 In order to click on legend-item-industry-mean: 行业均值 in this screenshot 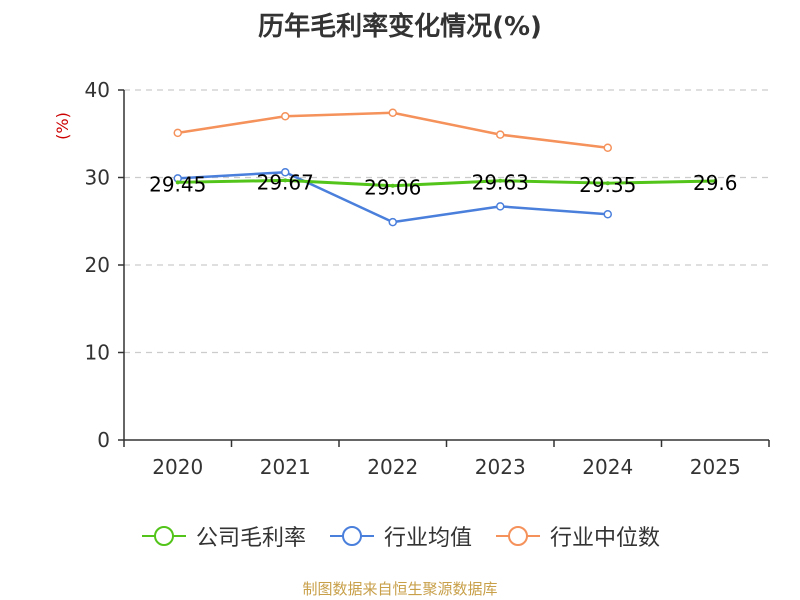, I will do `click(400, 536)`.